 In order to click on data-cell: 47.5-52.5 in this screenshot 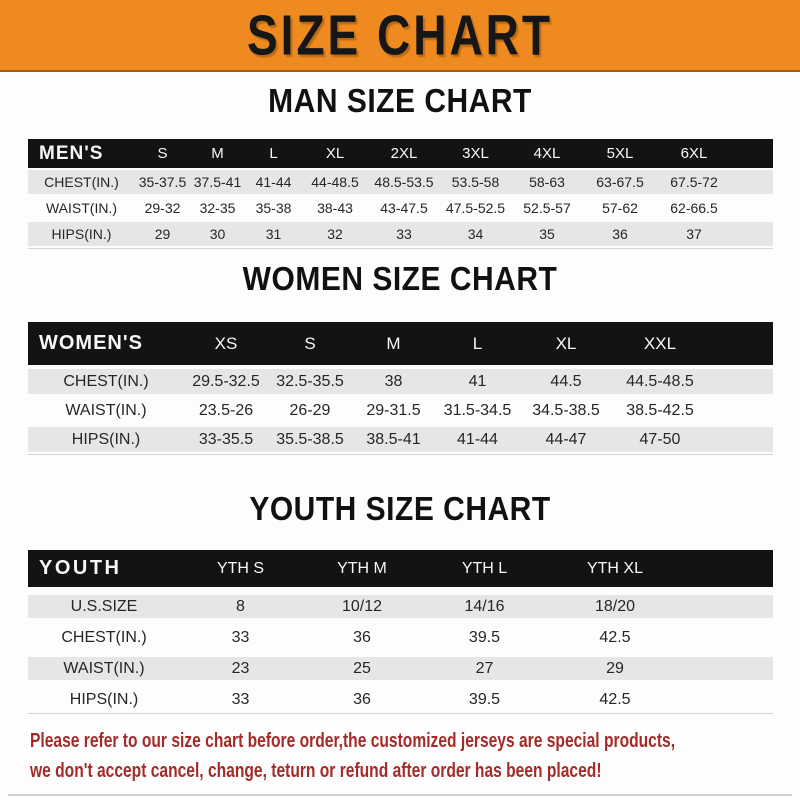, I will do `click(475, 208)`.